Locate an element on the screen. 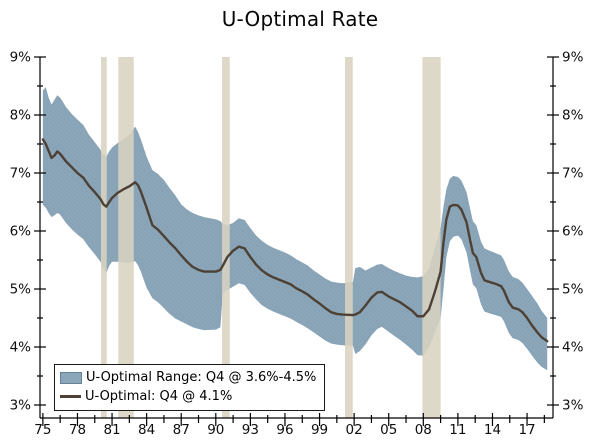  y-axis-label-right: 9% is located at coordinates (573, 58).